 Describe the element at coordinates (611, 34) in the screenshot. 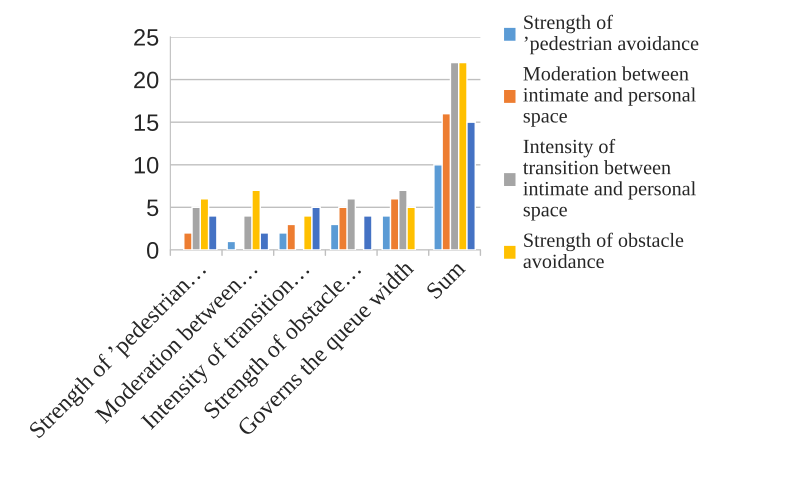

I see `legend-label: Strength of ’pedestrian avoidance` at that location.